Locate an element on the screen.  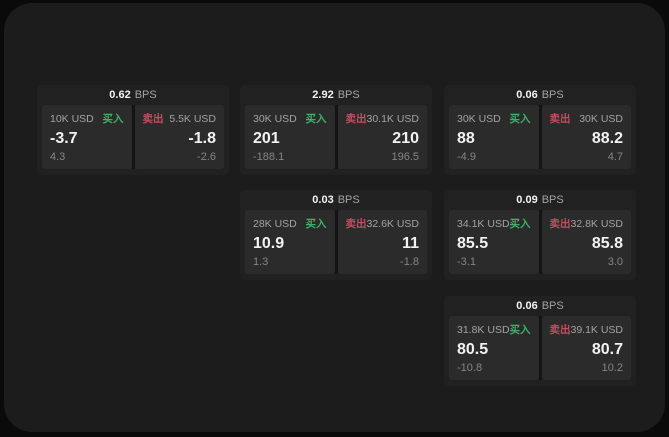
buy-price: -3.7 is located at coordinates (64, 138).